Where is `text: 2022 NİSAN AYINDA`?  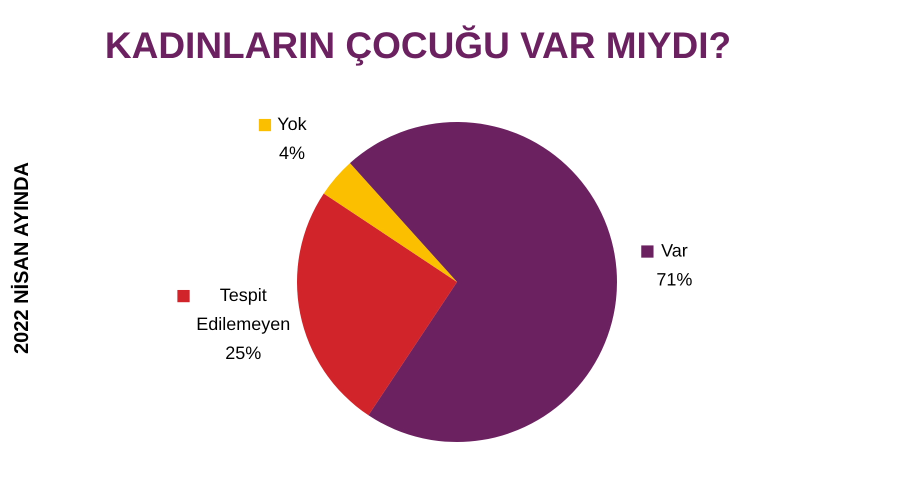 text: 2022 NİSAN AYINDA is located at coordinates (21, 258).